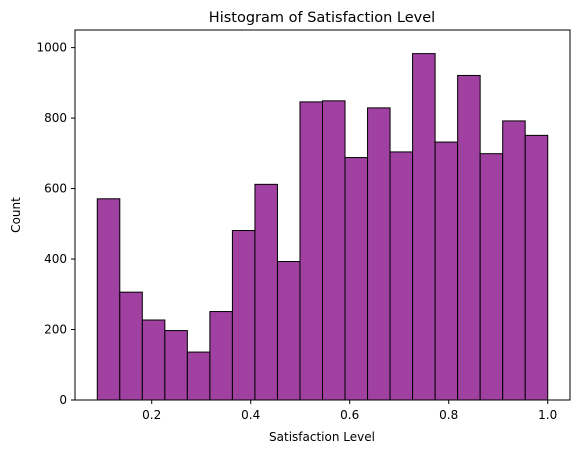 Image resolution: width=580 pixels, height=453 pixels. Describe the element at coordinates (55, 224) in the screenshot. I see `y-axis-ticks: 0 200 400 600 800 1000` at that location.